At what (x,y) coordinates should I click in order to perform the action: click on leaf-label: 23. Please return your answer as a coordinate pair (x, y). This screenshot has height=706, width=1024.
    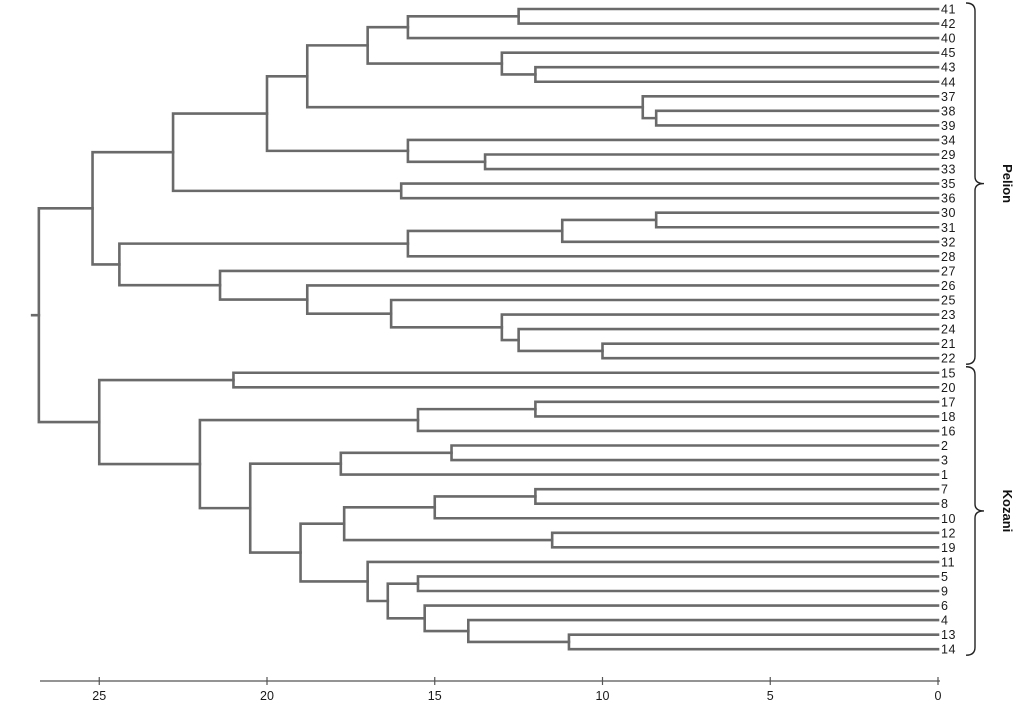
    Looking at the image, I should click on (948, 315).